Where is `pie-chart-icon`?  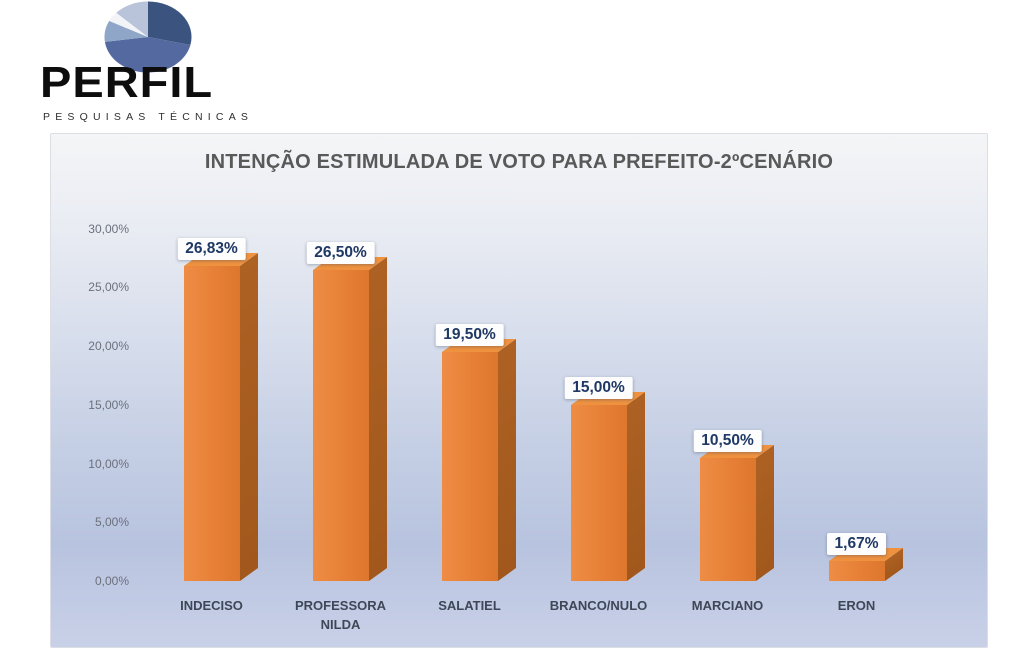
pie-chart-icon is located at coordinates (148, 37).